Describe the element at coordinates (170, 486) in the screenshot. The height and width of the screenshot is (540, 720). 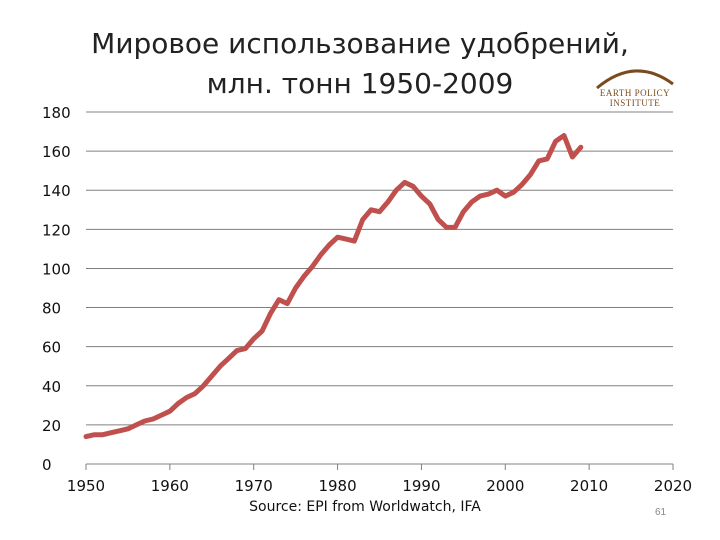
I see `x-tick-label: 1960` at that location.